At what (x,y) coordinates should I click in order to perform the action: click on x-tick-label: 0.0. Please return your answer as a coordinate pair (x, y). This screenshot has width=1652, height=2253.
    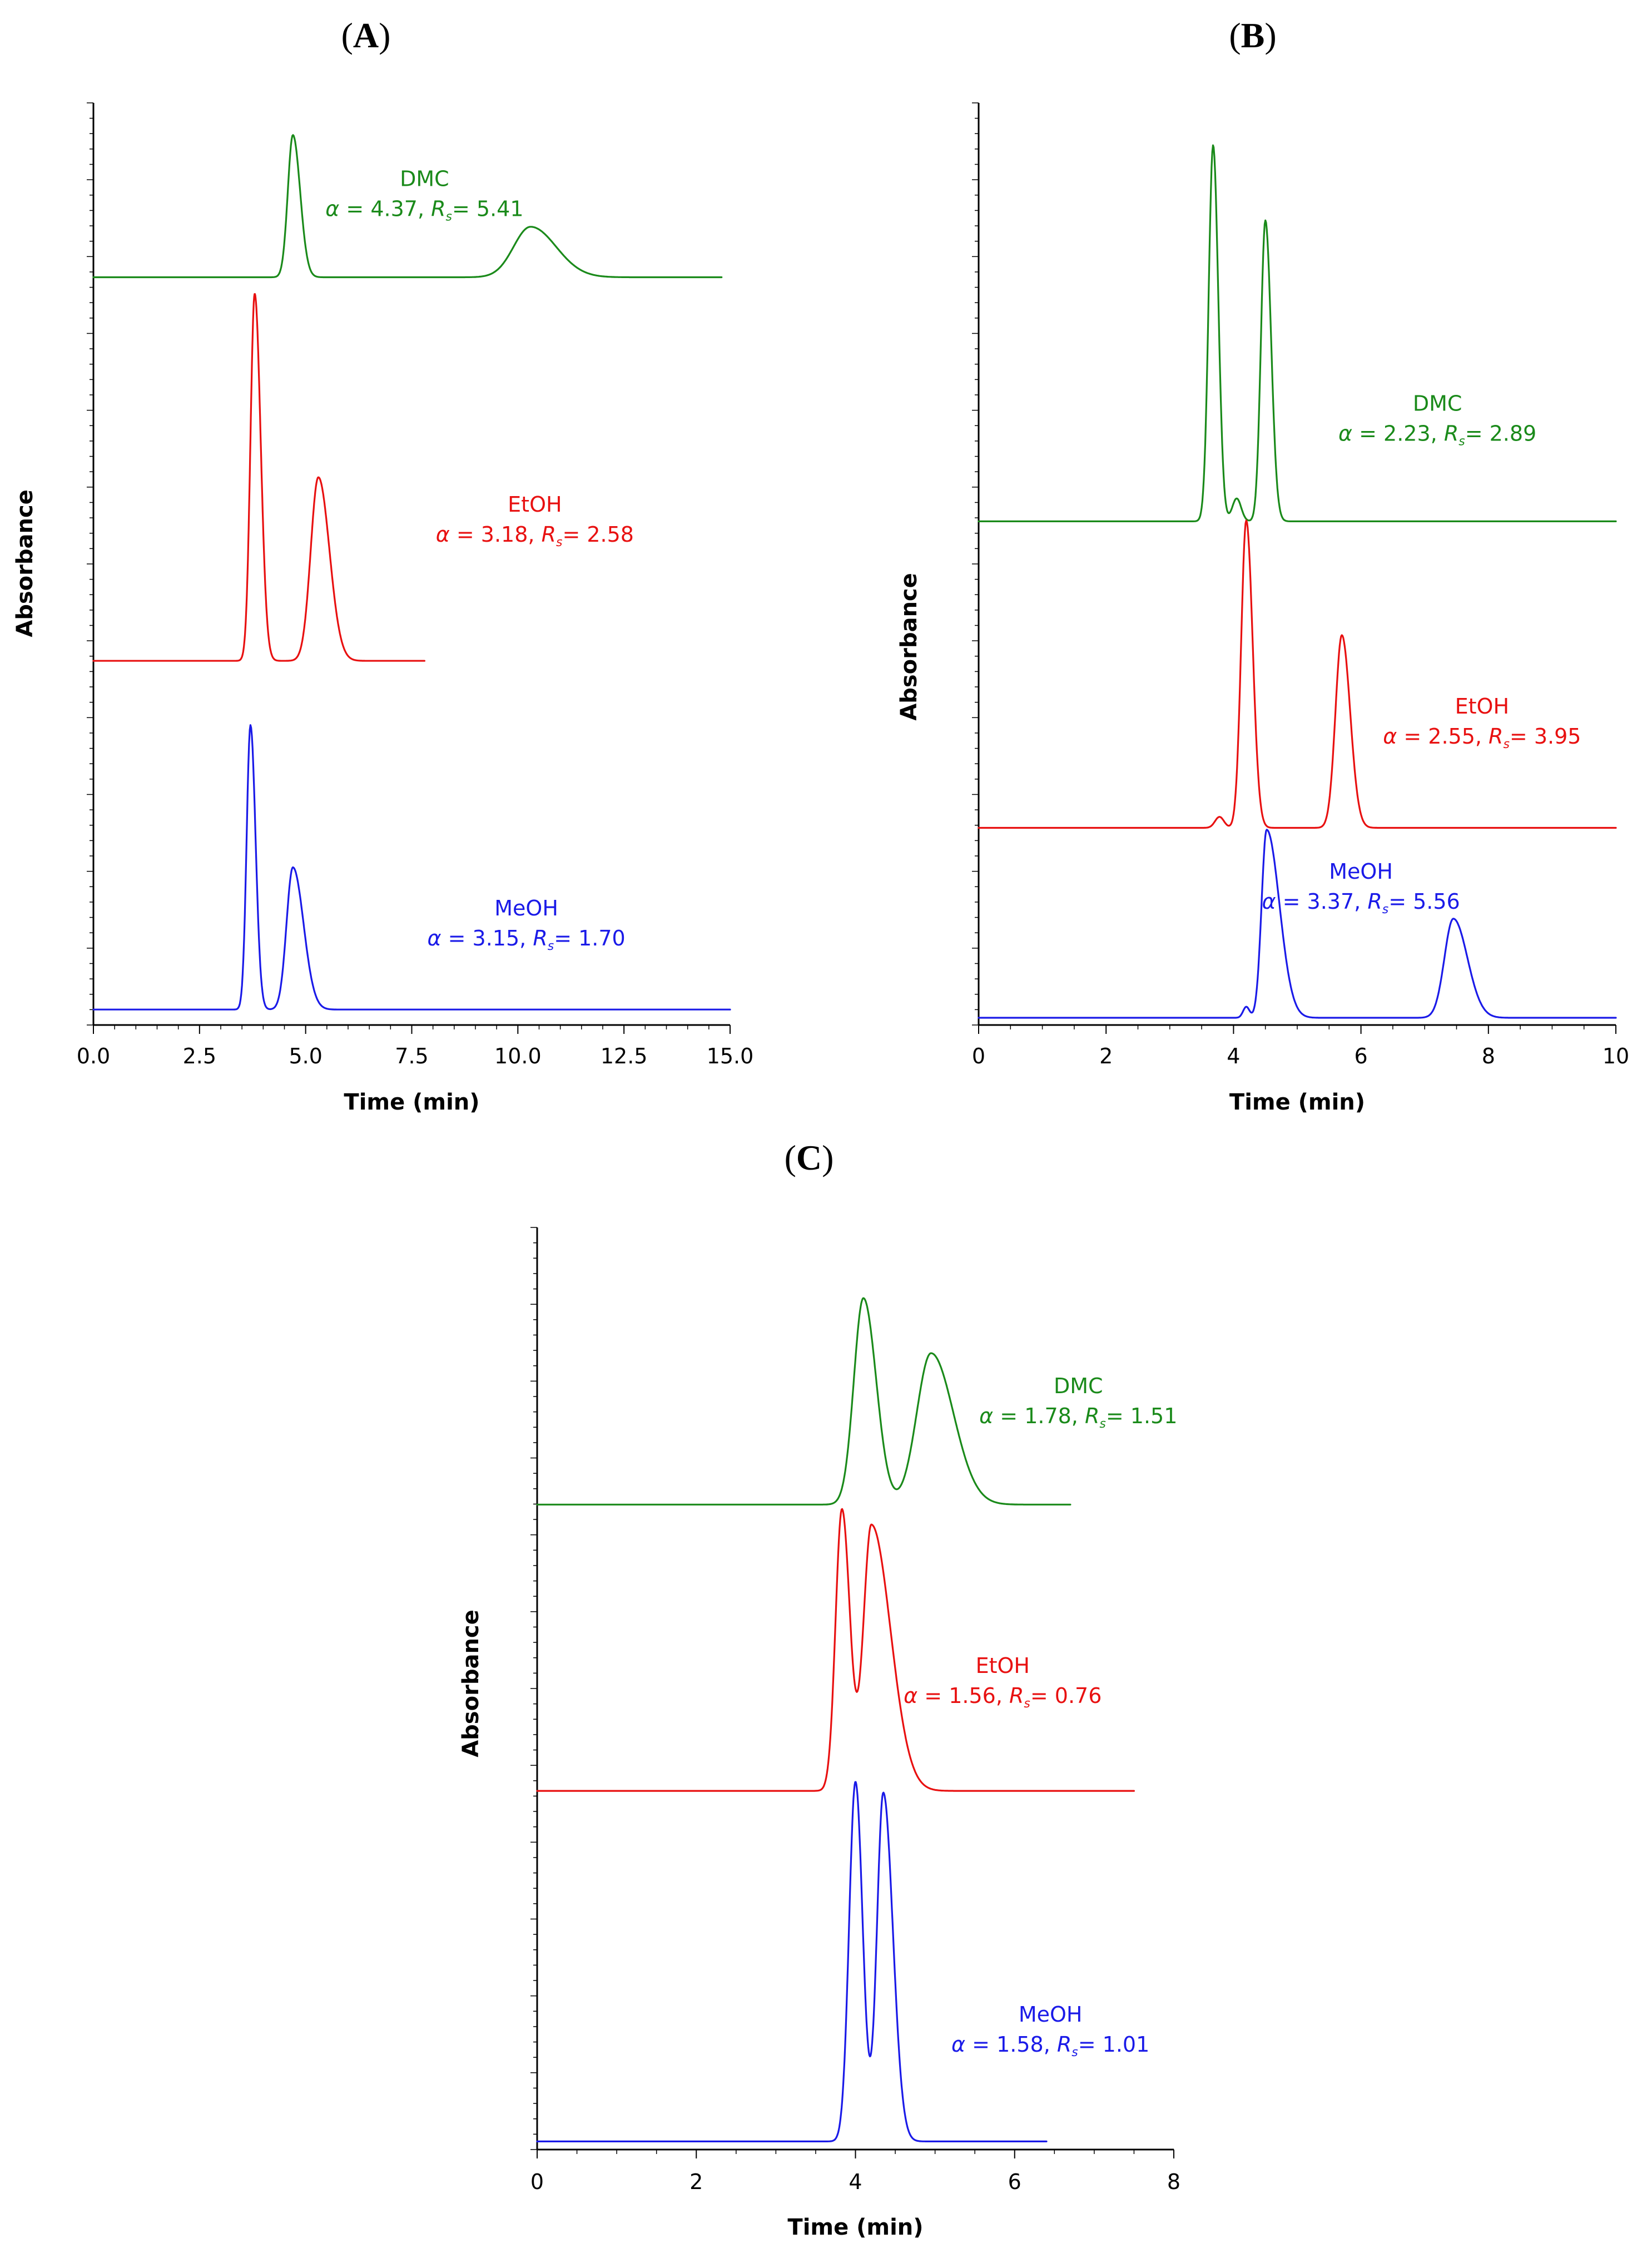
    Looking at the image, I should click on (93, 1056).